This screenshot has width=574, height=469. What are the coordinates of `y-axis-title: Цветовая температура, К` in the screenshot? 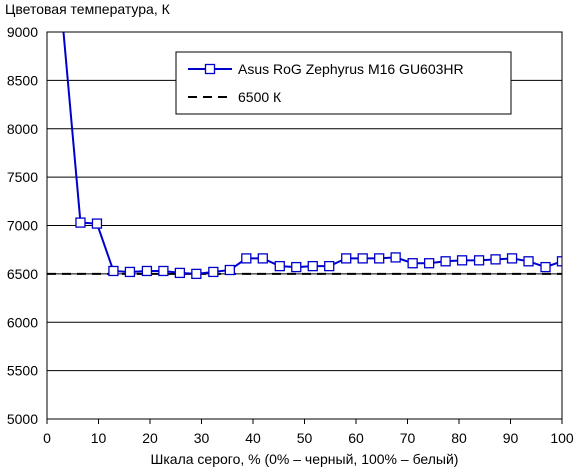 It's located at (88, 9).